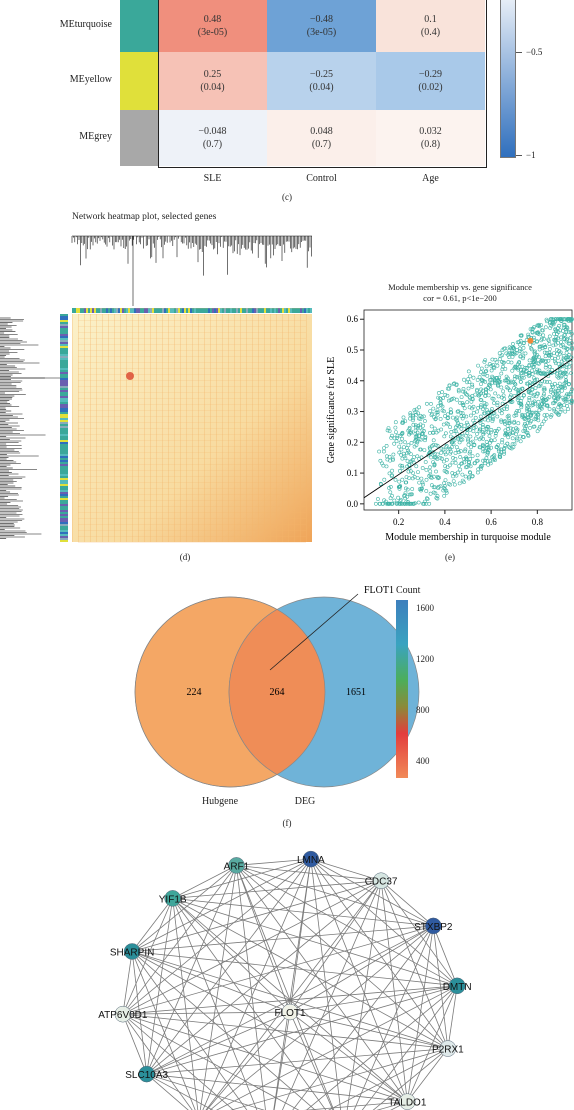  I want to click on chart-title: Module membership vs. gene significance, so click(460, 287).